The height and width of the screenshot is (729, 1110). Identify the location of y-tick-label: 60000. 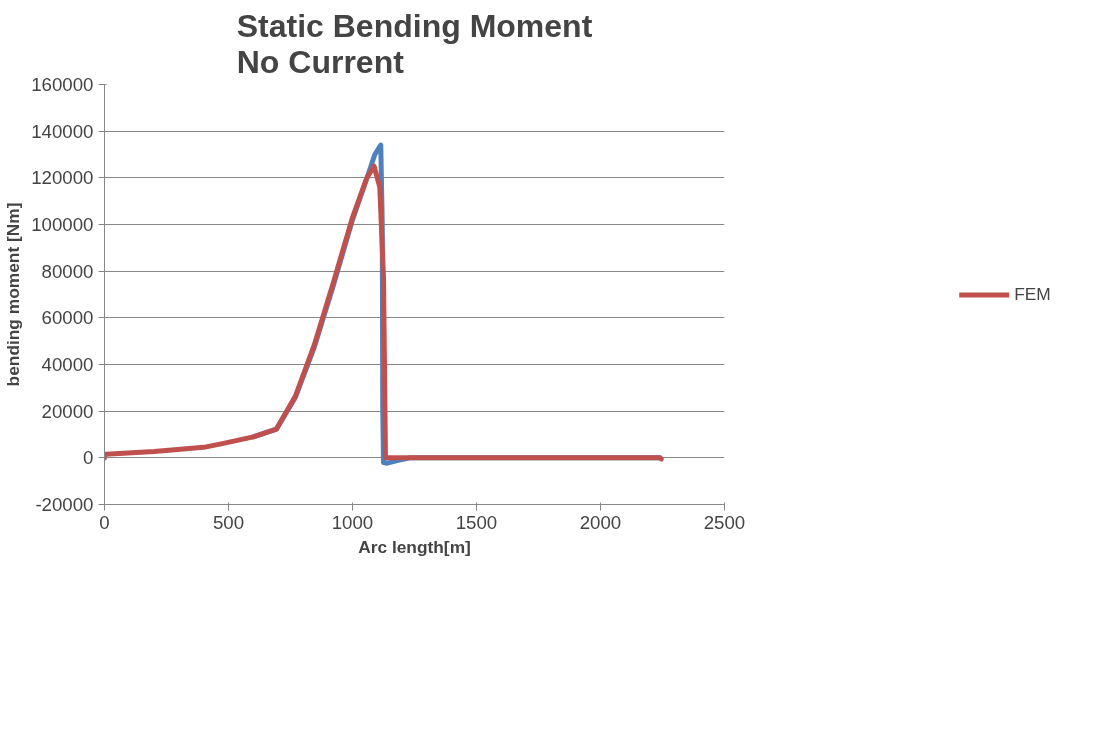
(67, 318).